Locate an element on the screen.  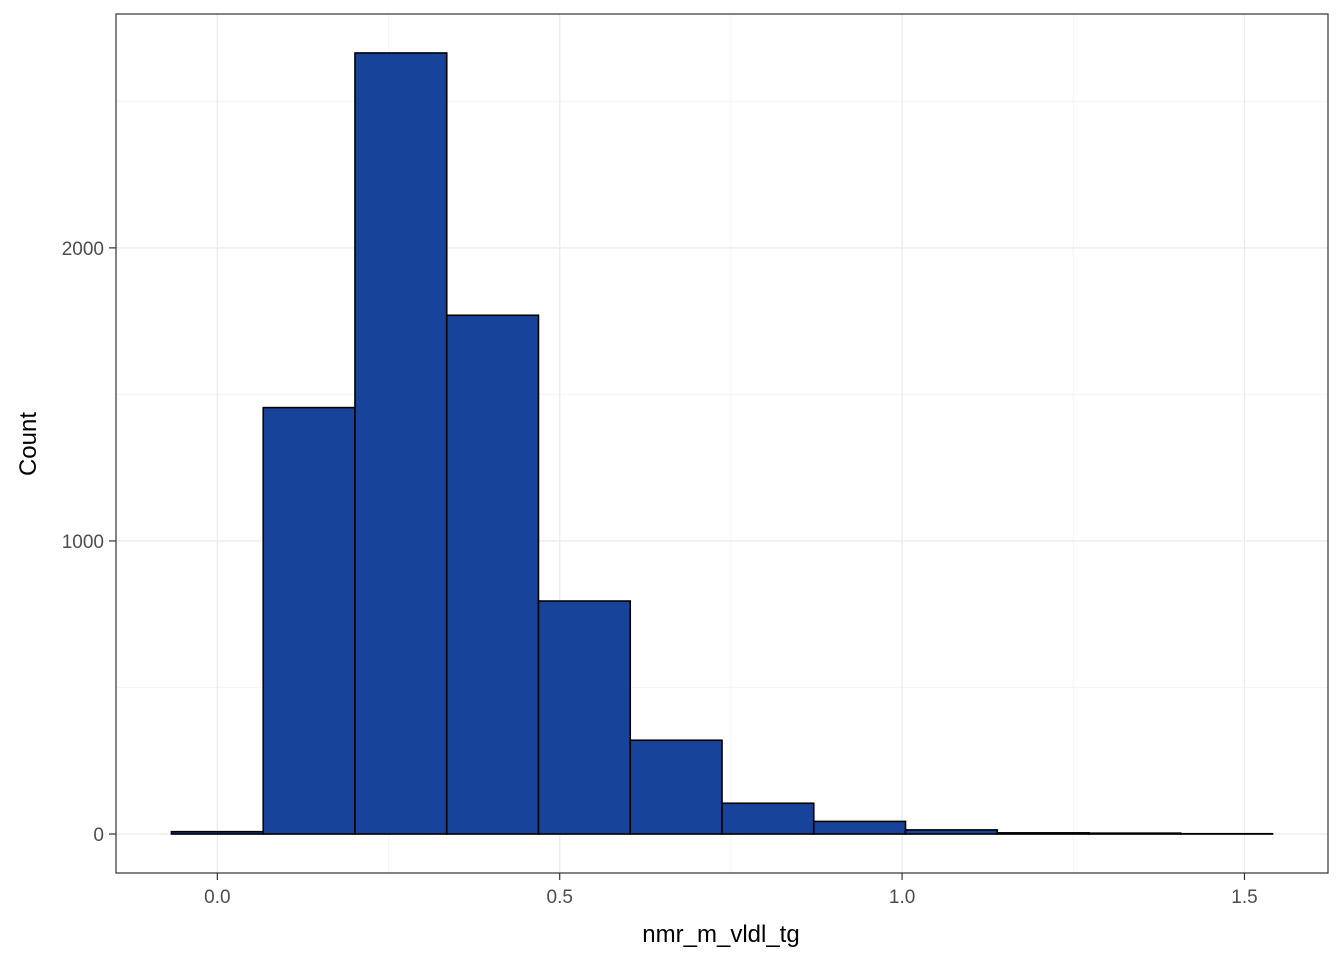
y-tick-label: 1000 is located at coordinates (83, 542).